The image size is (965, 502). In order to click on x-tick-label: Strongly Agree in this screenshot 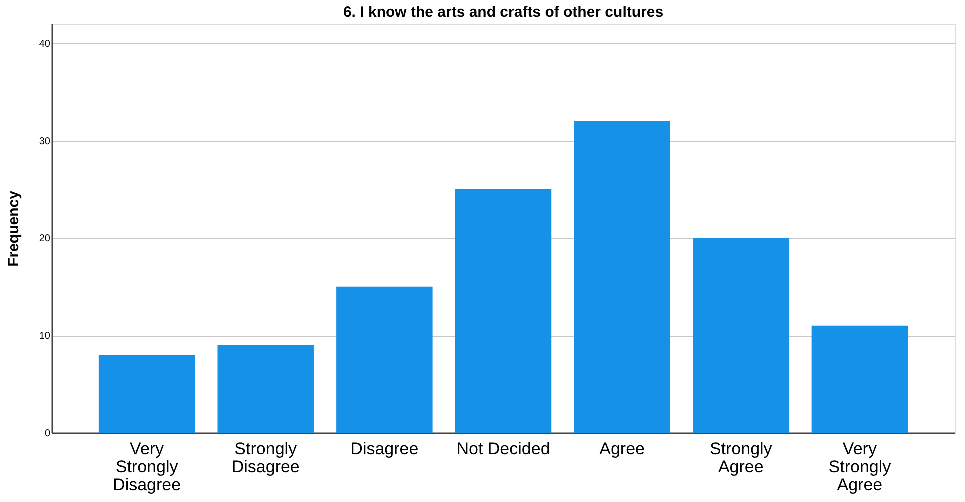, I will do `click(741, 458)`.